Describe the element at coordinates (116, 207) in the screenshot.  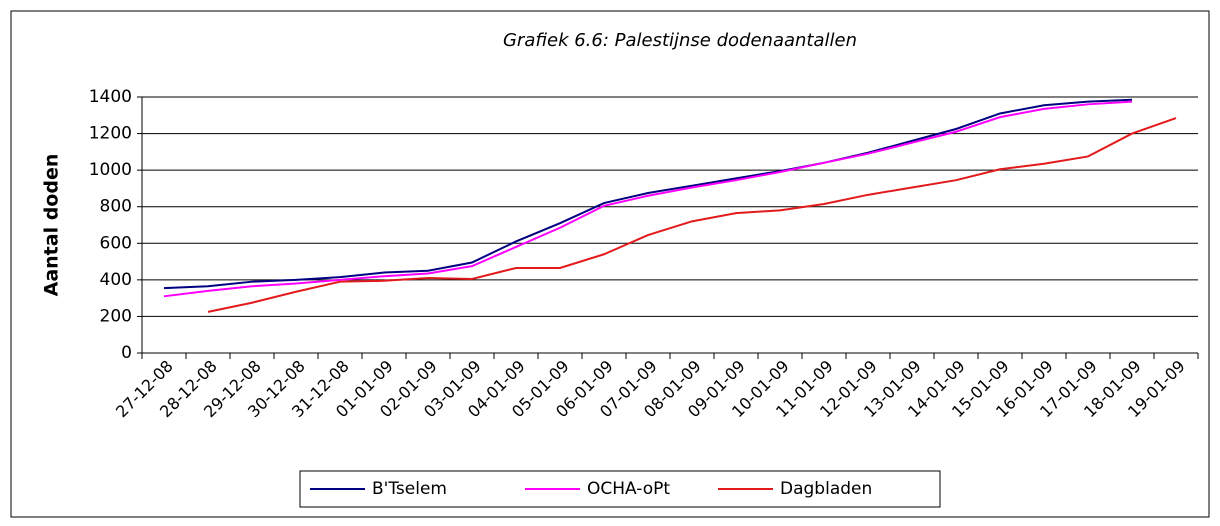
I see `y-tick-label: 800` at that location.